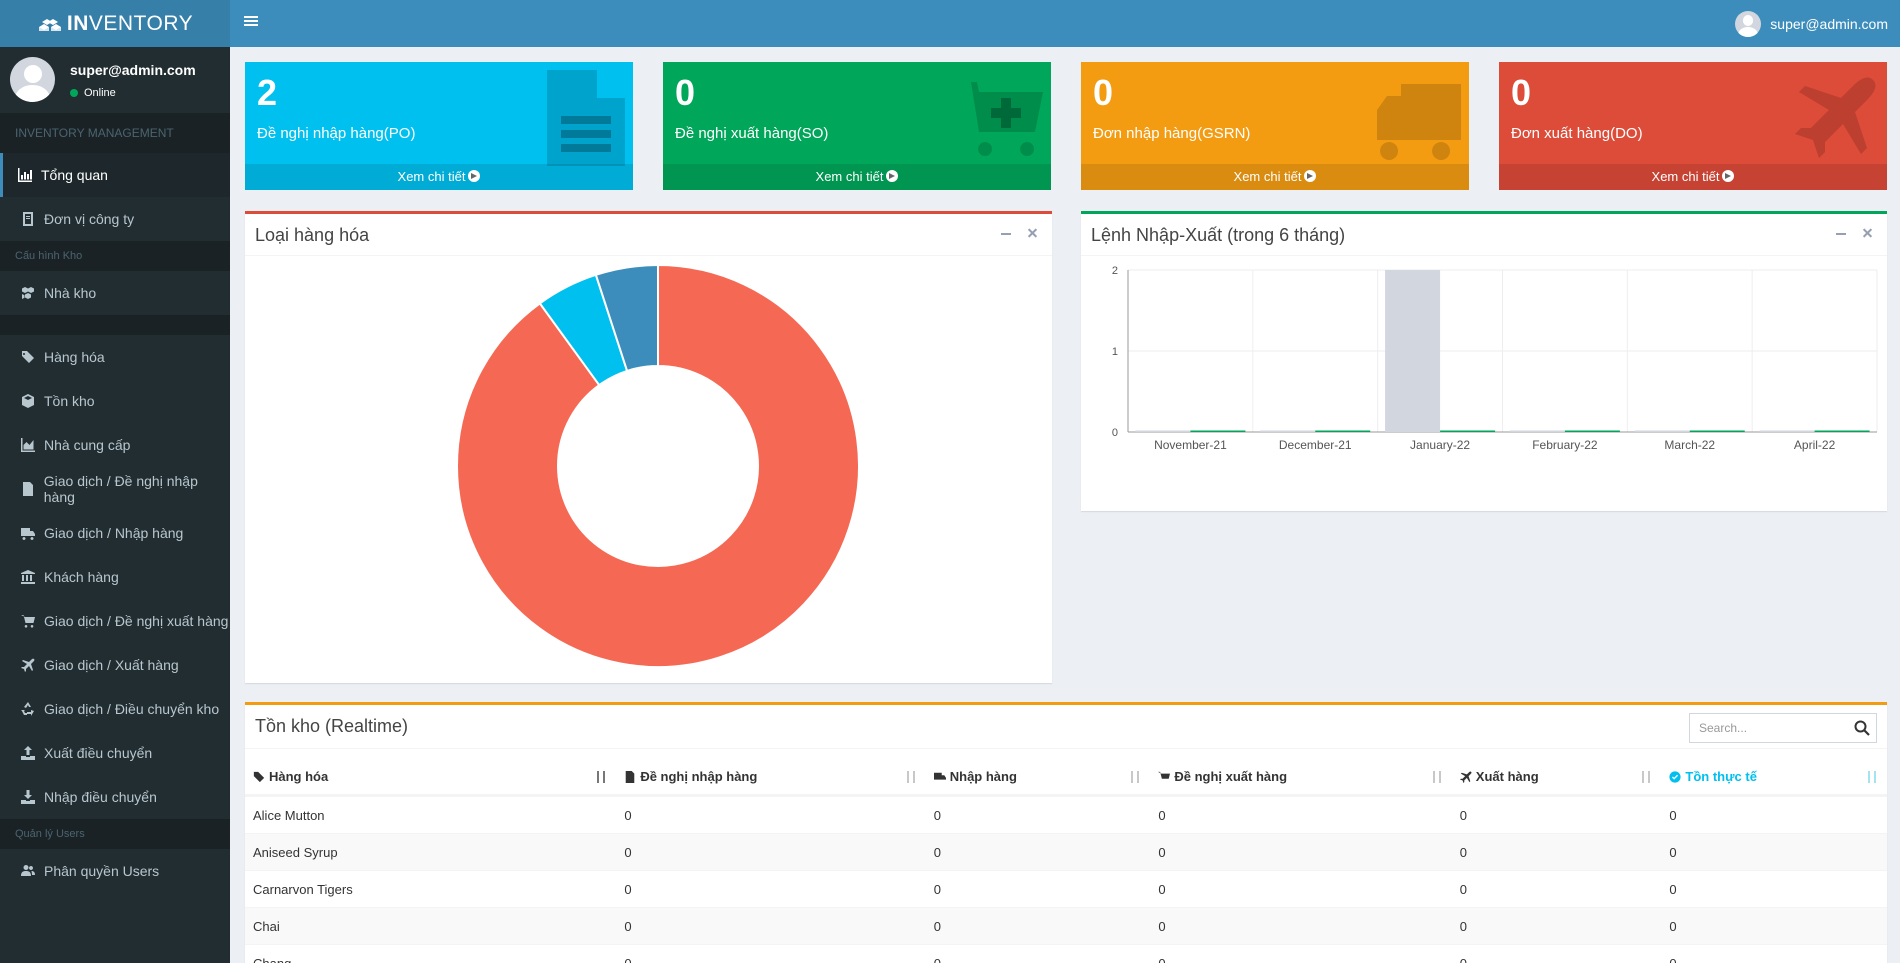  I want to click on gsrn-details-text: Xem chi tiết, so click(1267, 176).